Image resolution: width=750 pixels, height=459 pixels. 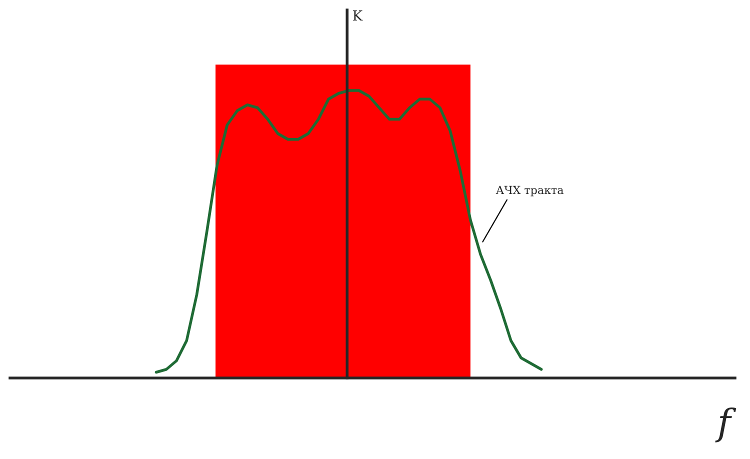 What do you see at coordinates (725, 424) in the screenshot?
I see `text: f` at bounding box center [725, 424].